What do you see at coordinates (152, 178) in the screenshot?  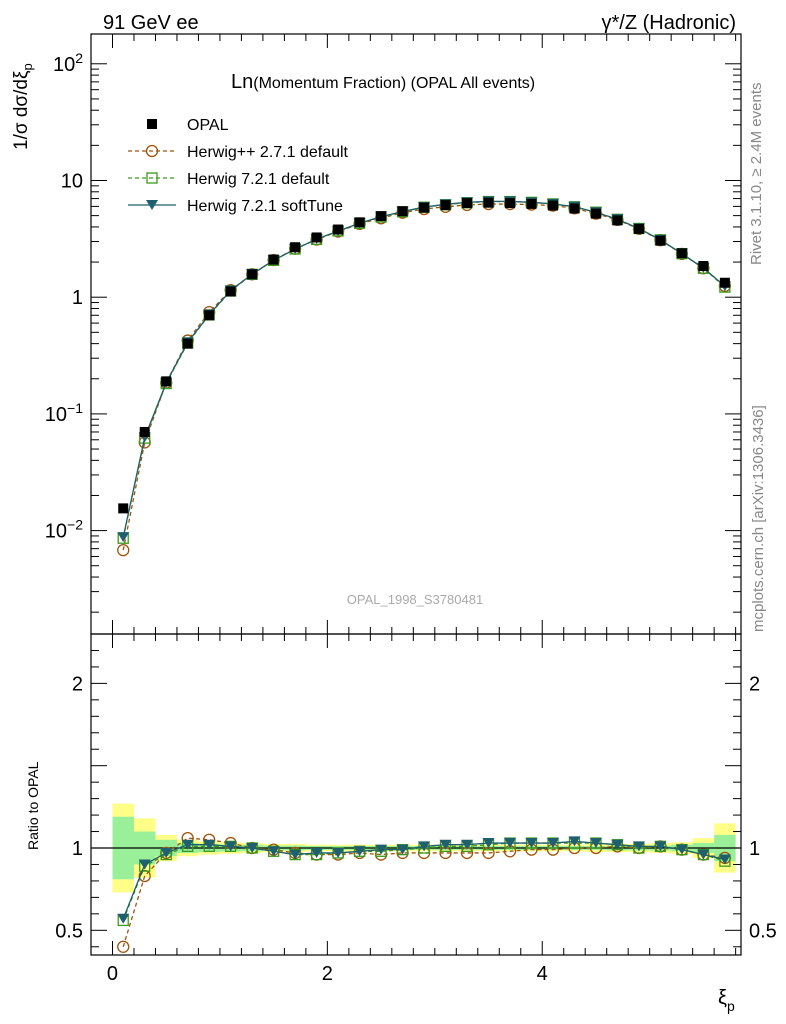 I see `legend-marker-herwig7-default` at bounding box center [152, 178].